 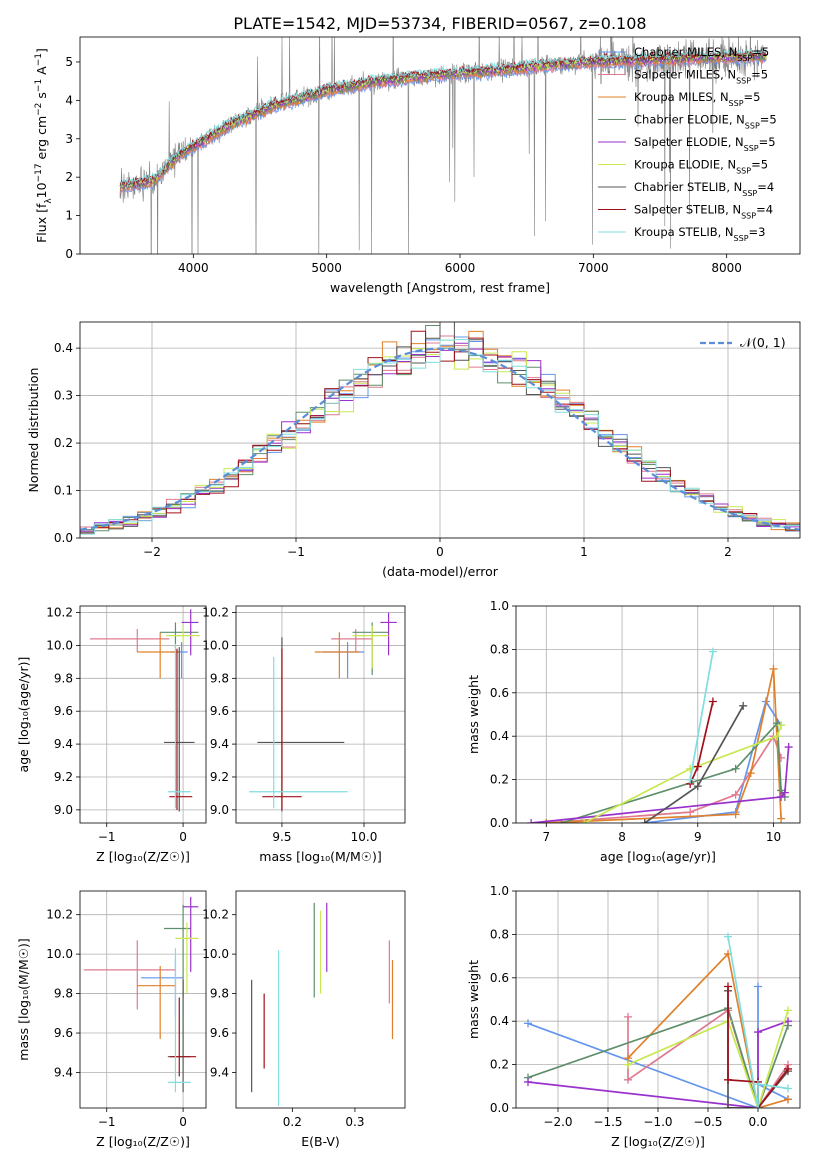 What do you see at coordinates (657, 1122) in the screenshot?
I see `x-tick-label: −1.0` at bounding box center [657, 1122].